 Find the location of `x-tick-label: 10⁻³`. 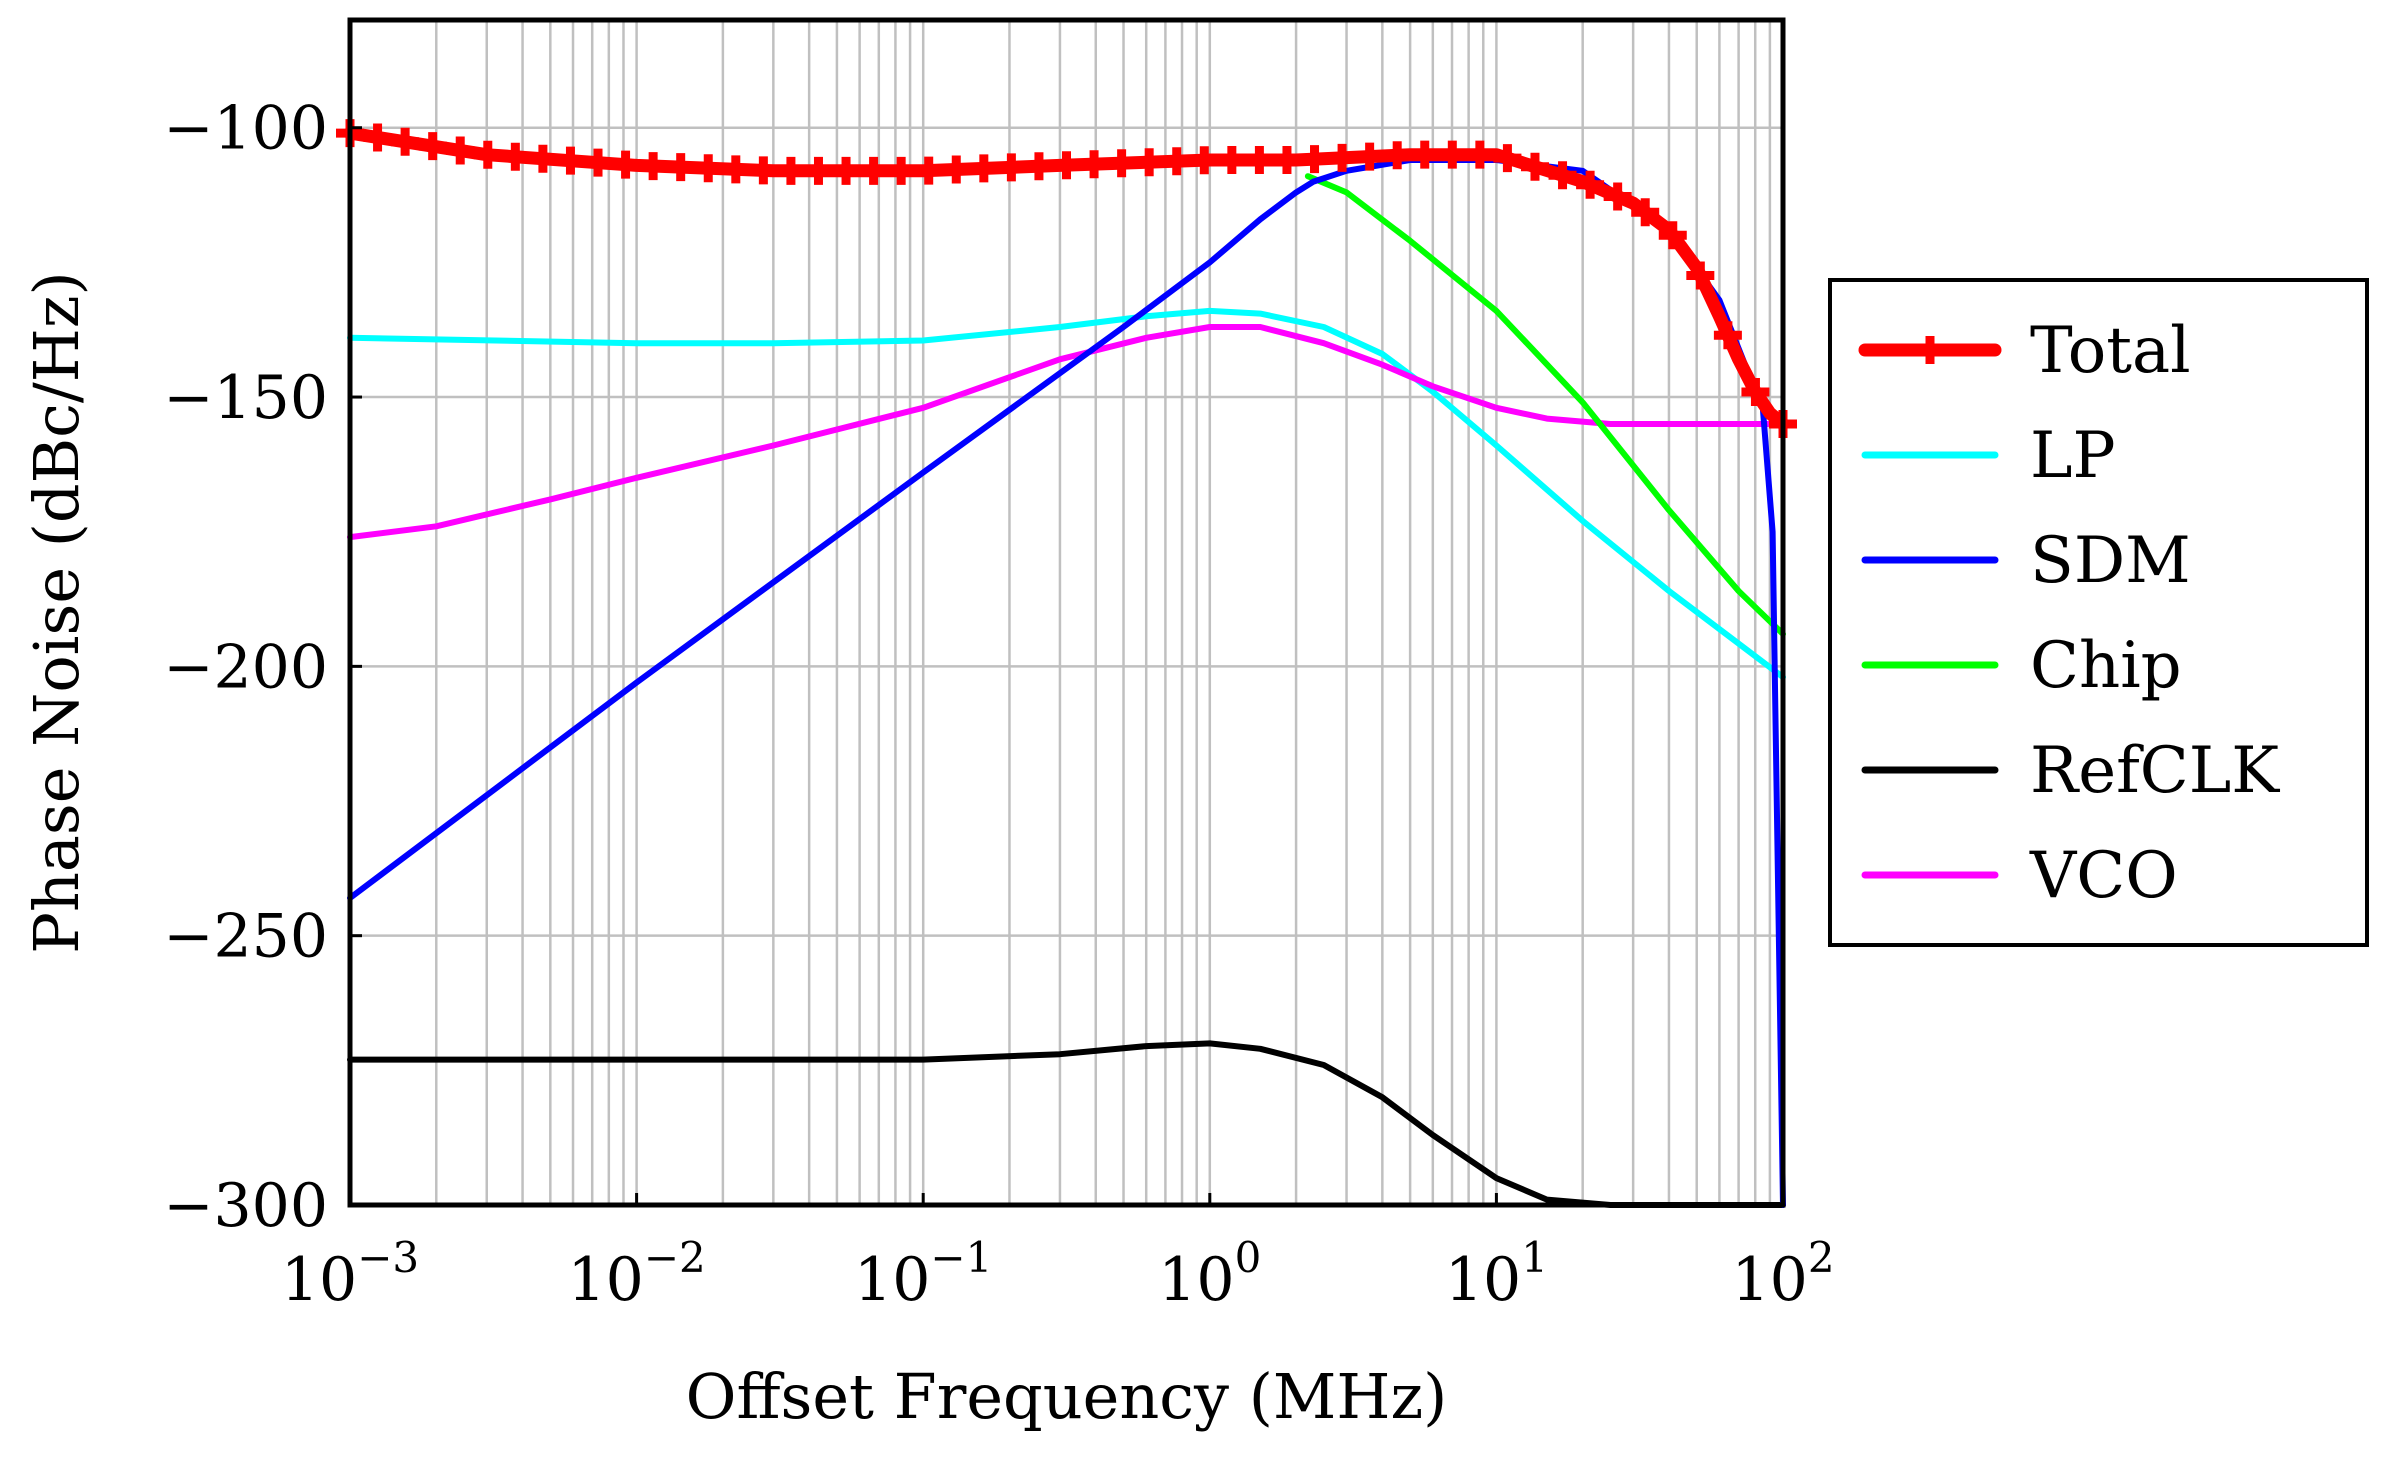

x-tick-label: 10⁻³ is located at coordinates (350, 1274).